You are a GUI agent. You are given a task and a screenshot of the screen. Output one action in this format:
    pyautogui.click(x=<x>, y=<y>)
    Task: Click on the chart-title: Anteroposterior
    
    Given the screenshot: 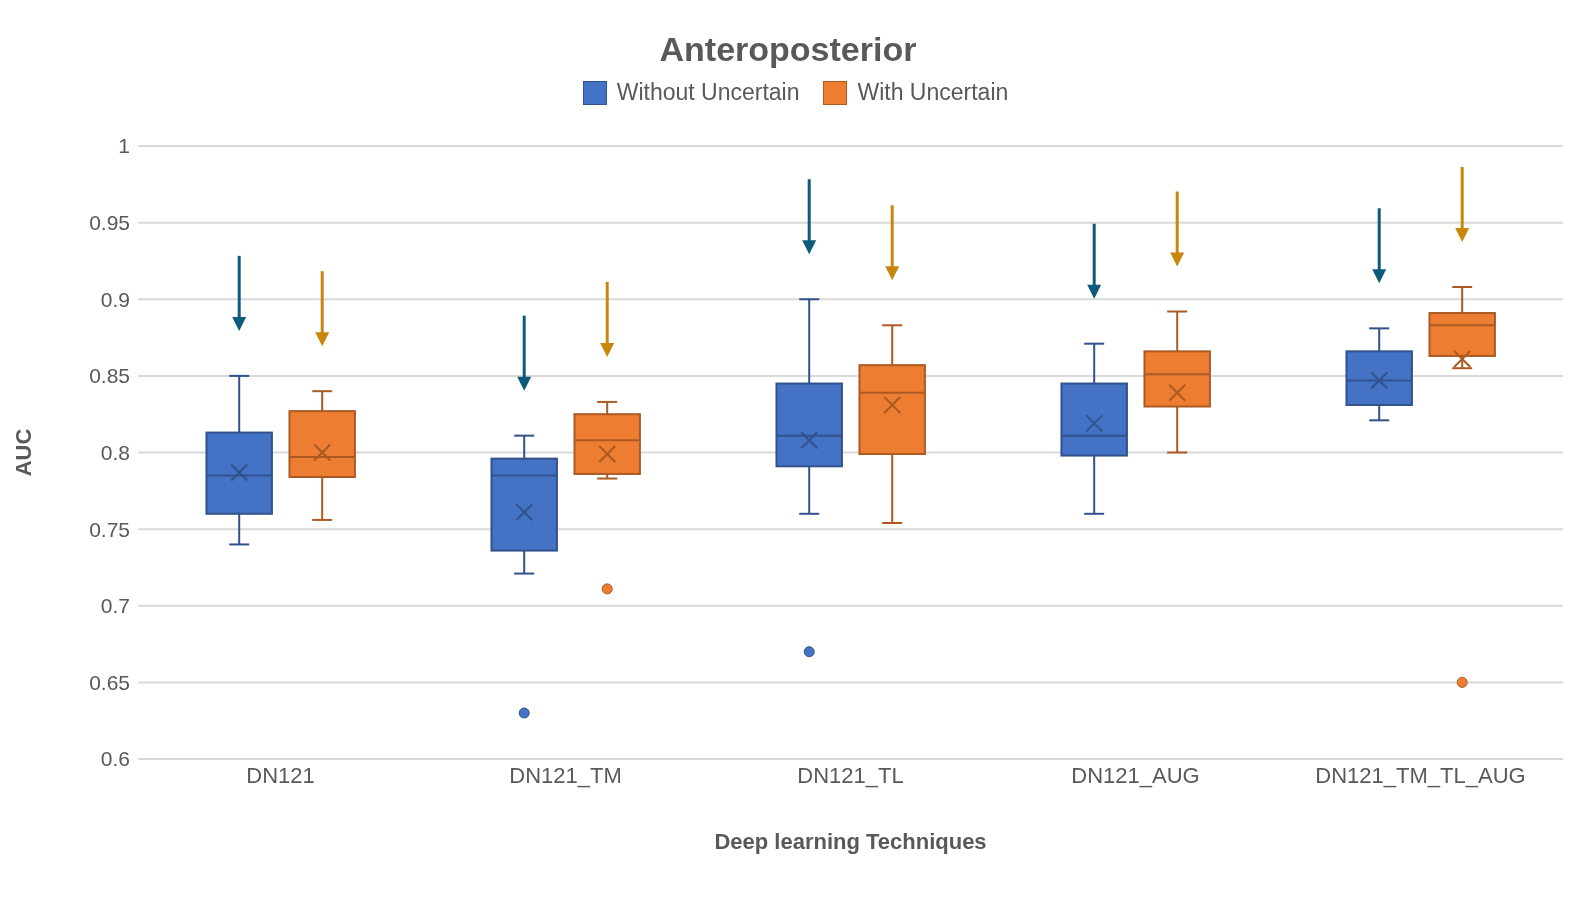 What is the action you would take?
    pyautogui.click(x=788, y=49)
    